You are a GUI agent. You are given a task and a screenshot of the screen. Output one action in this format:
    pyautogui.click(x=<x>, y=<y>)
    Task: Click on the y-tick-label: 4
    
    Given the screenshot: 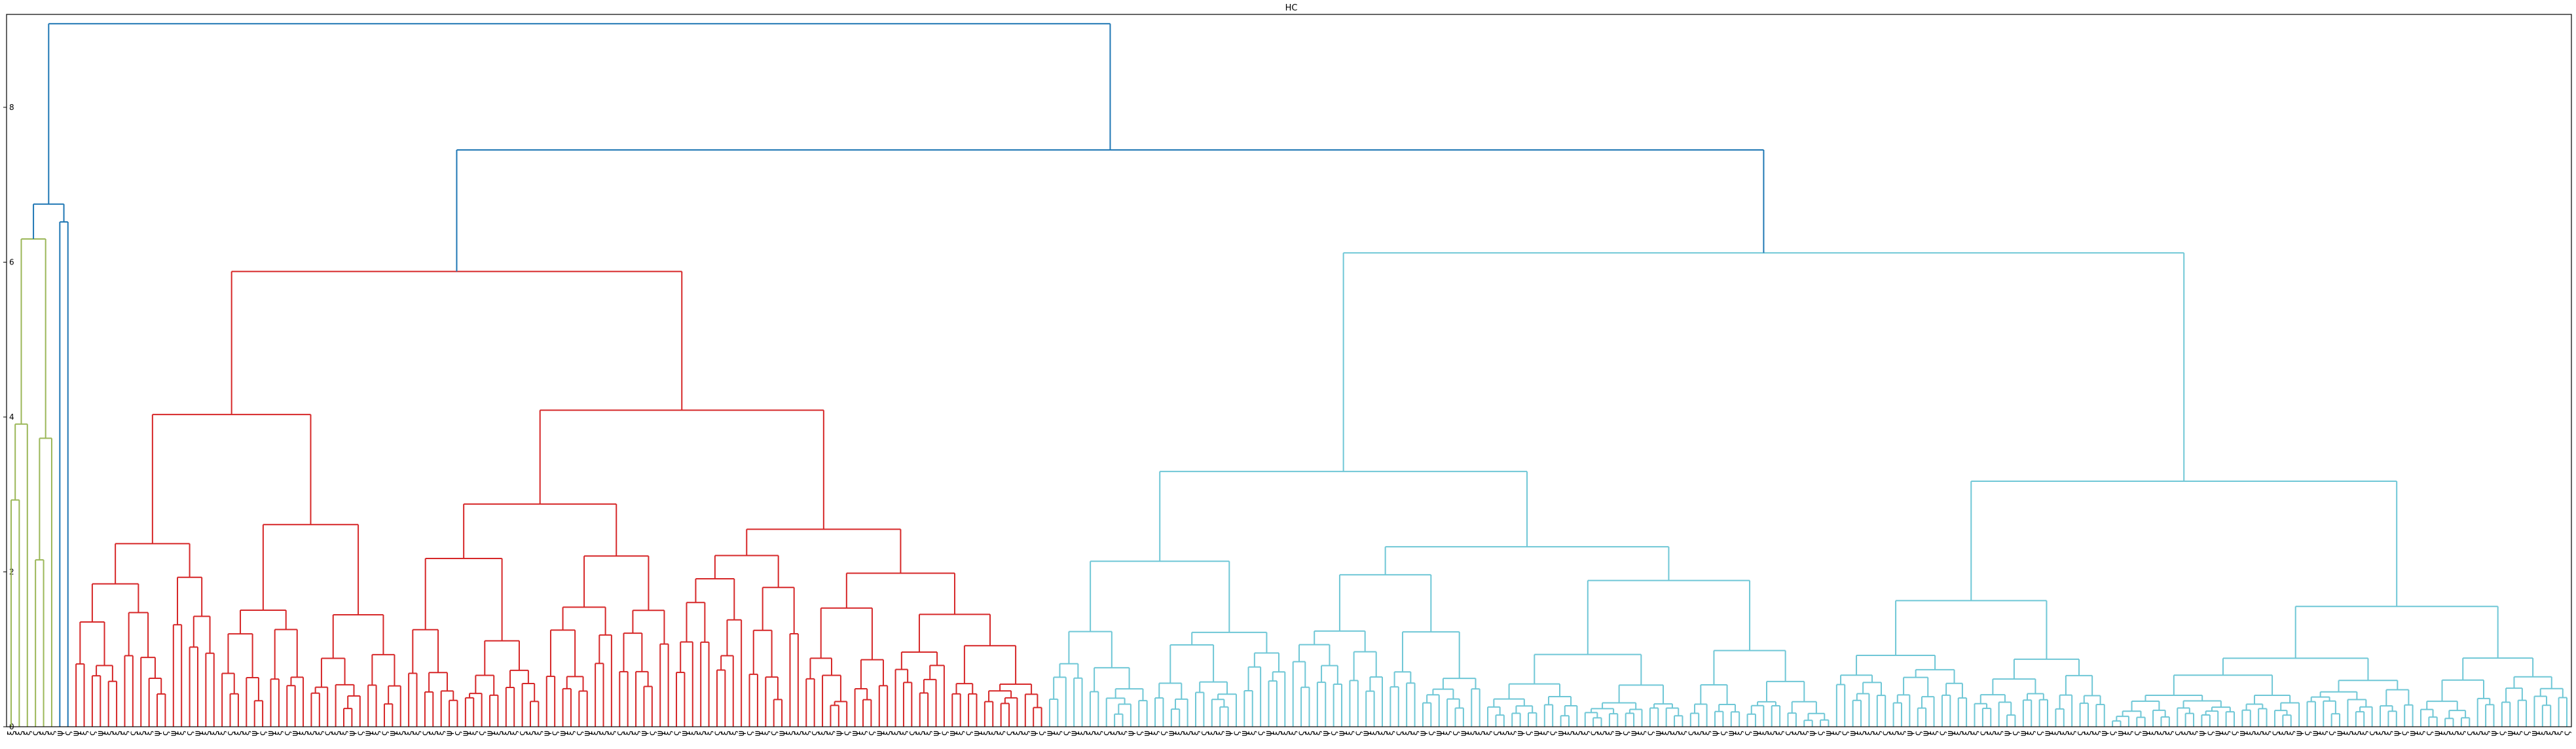 What is the action you would take?
    pyautogui.click(x=11, y=417)
    